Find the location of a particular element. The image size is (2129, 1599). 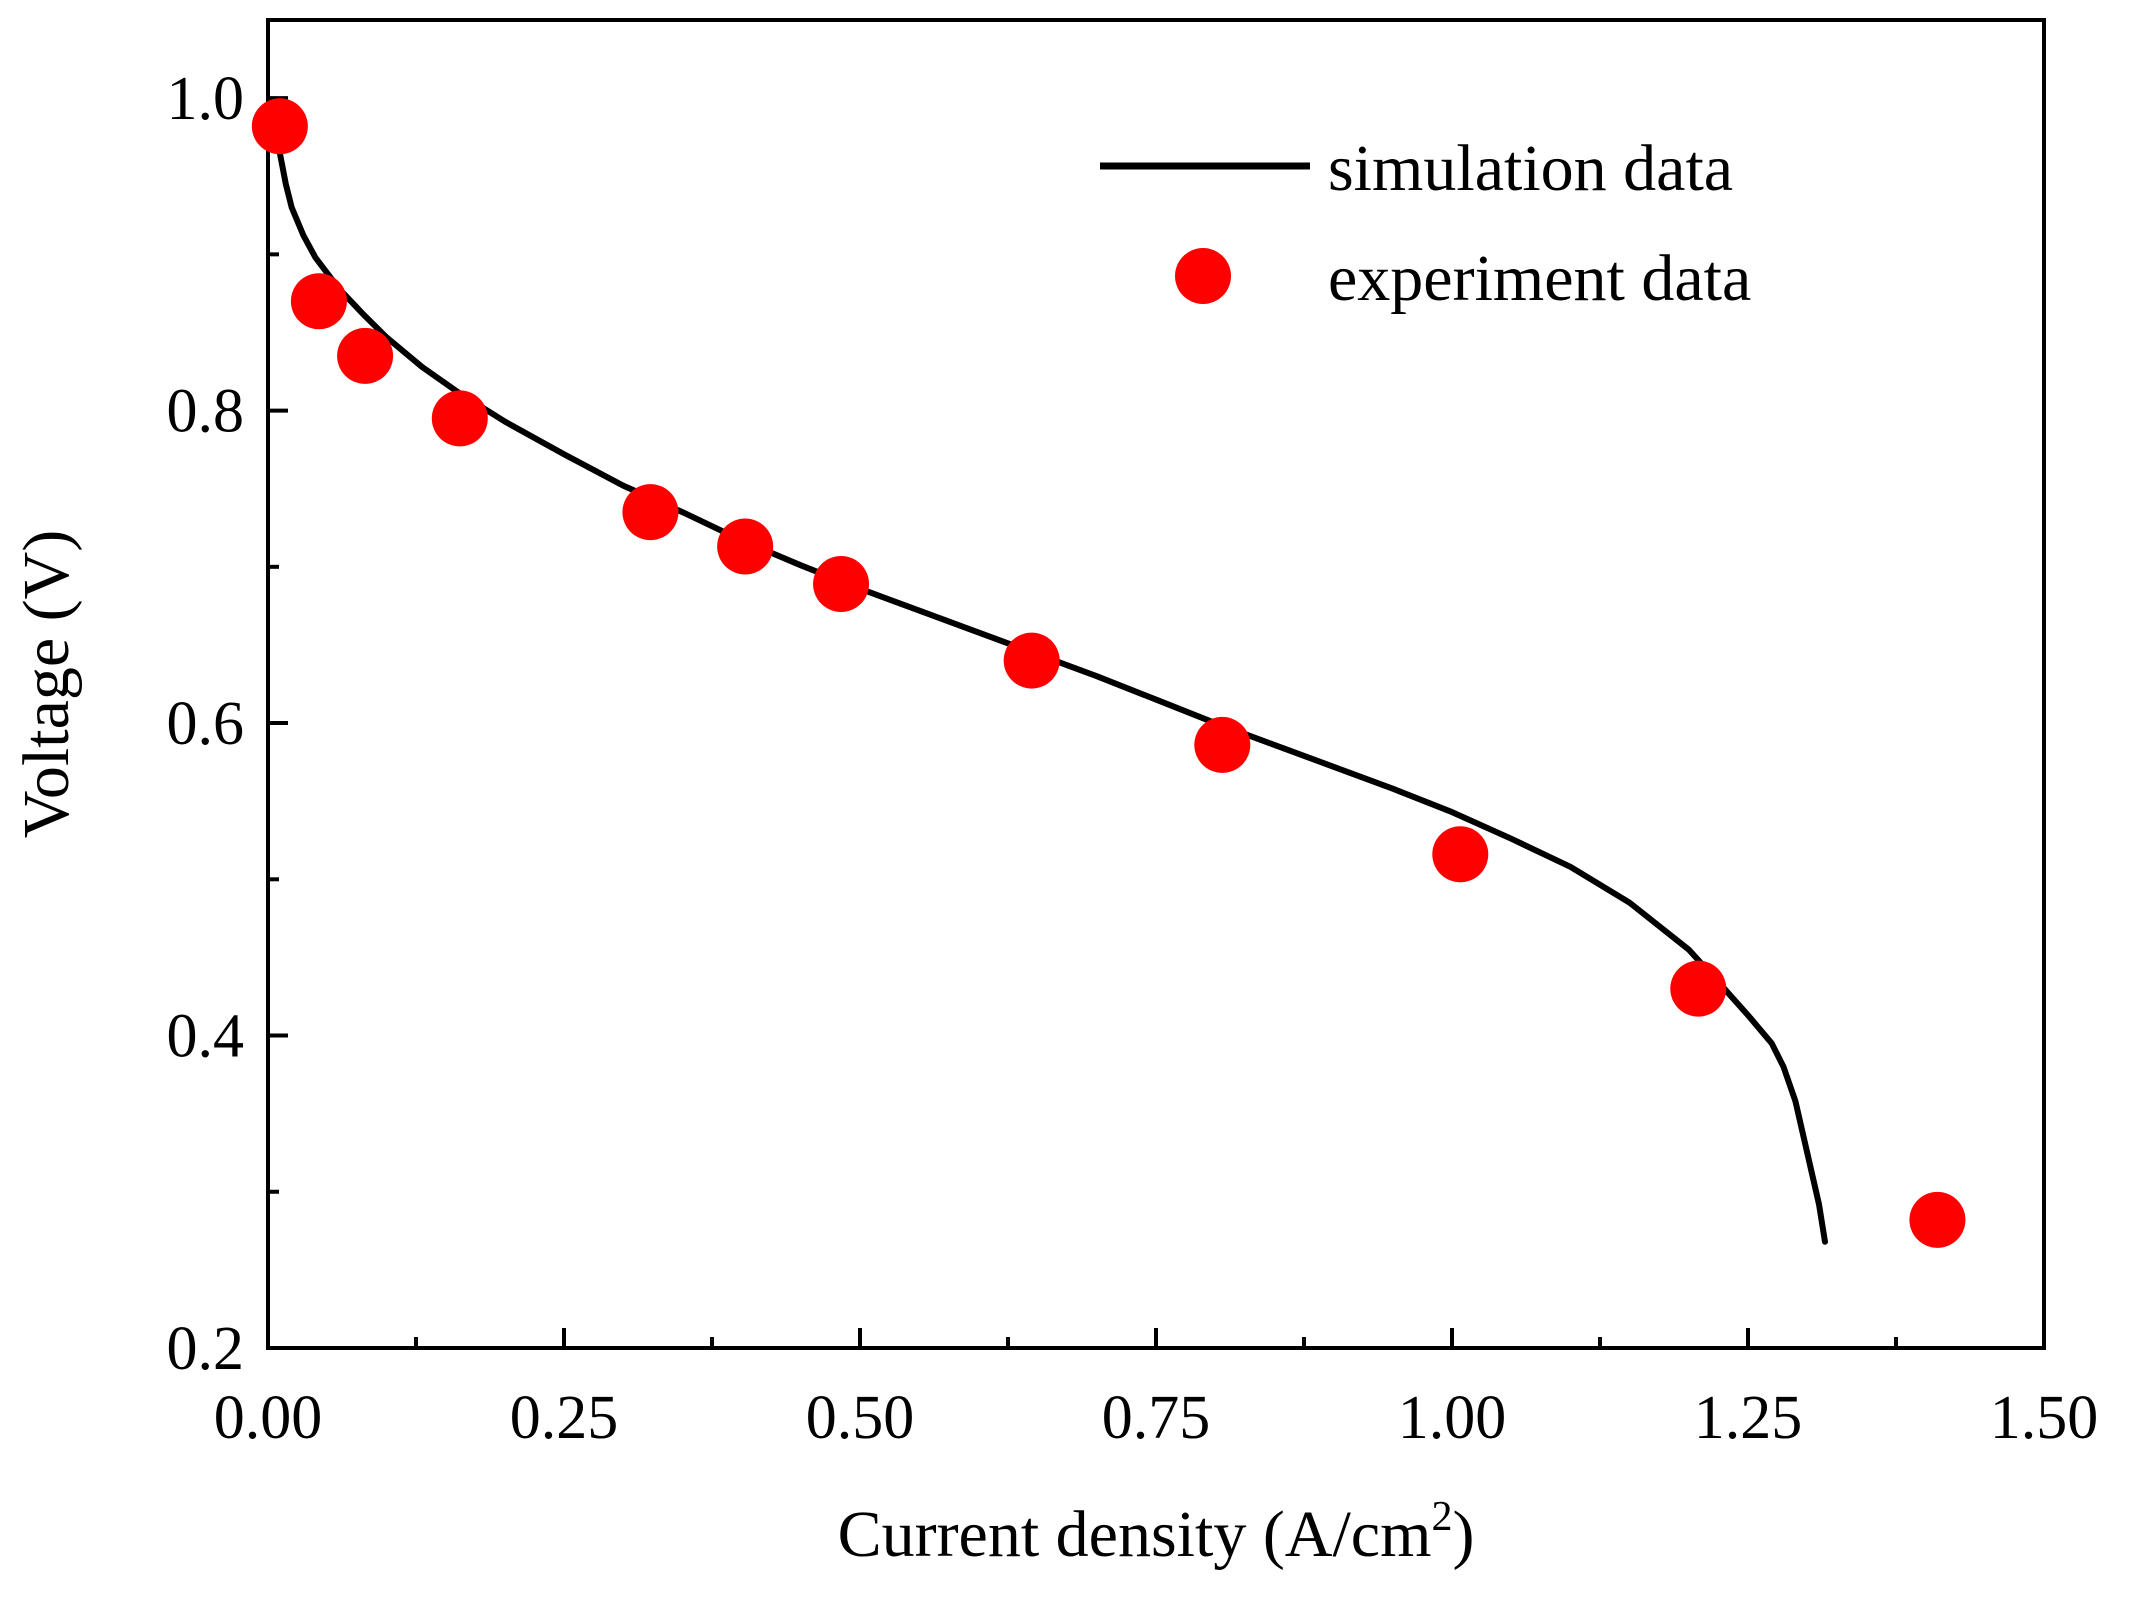

x-tick-label: 0.00 is located at coordinates (268, 1418).